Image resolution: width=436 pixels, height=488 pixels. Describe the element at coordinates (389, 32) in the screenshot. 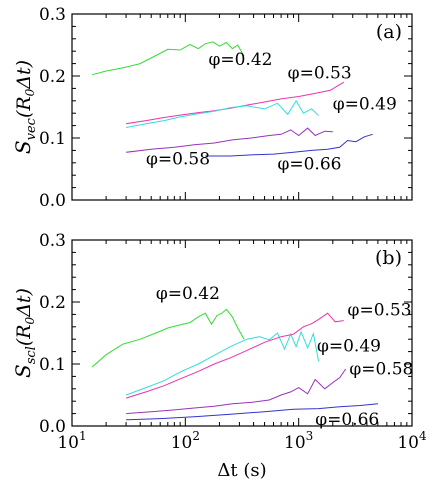

I see `panel-label: (a)` at that location.